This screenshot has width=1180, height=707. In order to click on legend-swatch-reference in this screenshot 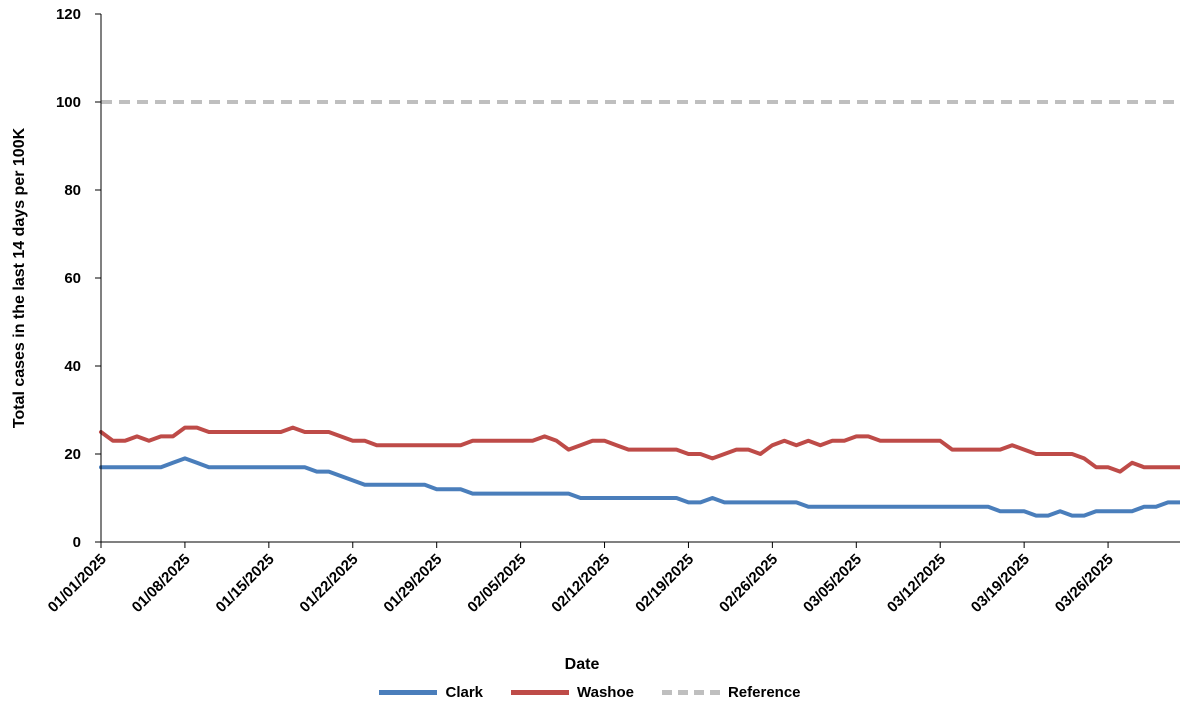, I will do `click(690, 692)`.